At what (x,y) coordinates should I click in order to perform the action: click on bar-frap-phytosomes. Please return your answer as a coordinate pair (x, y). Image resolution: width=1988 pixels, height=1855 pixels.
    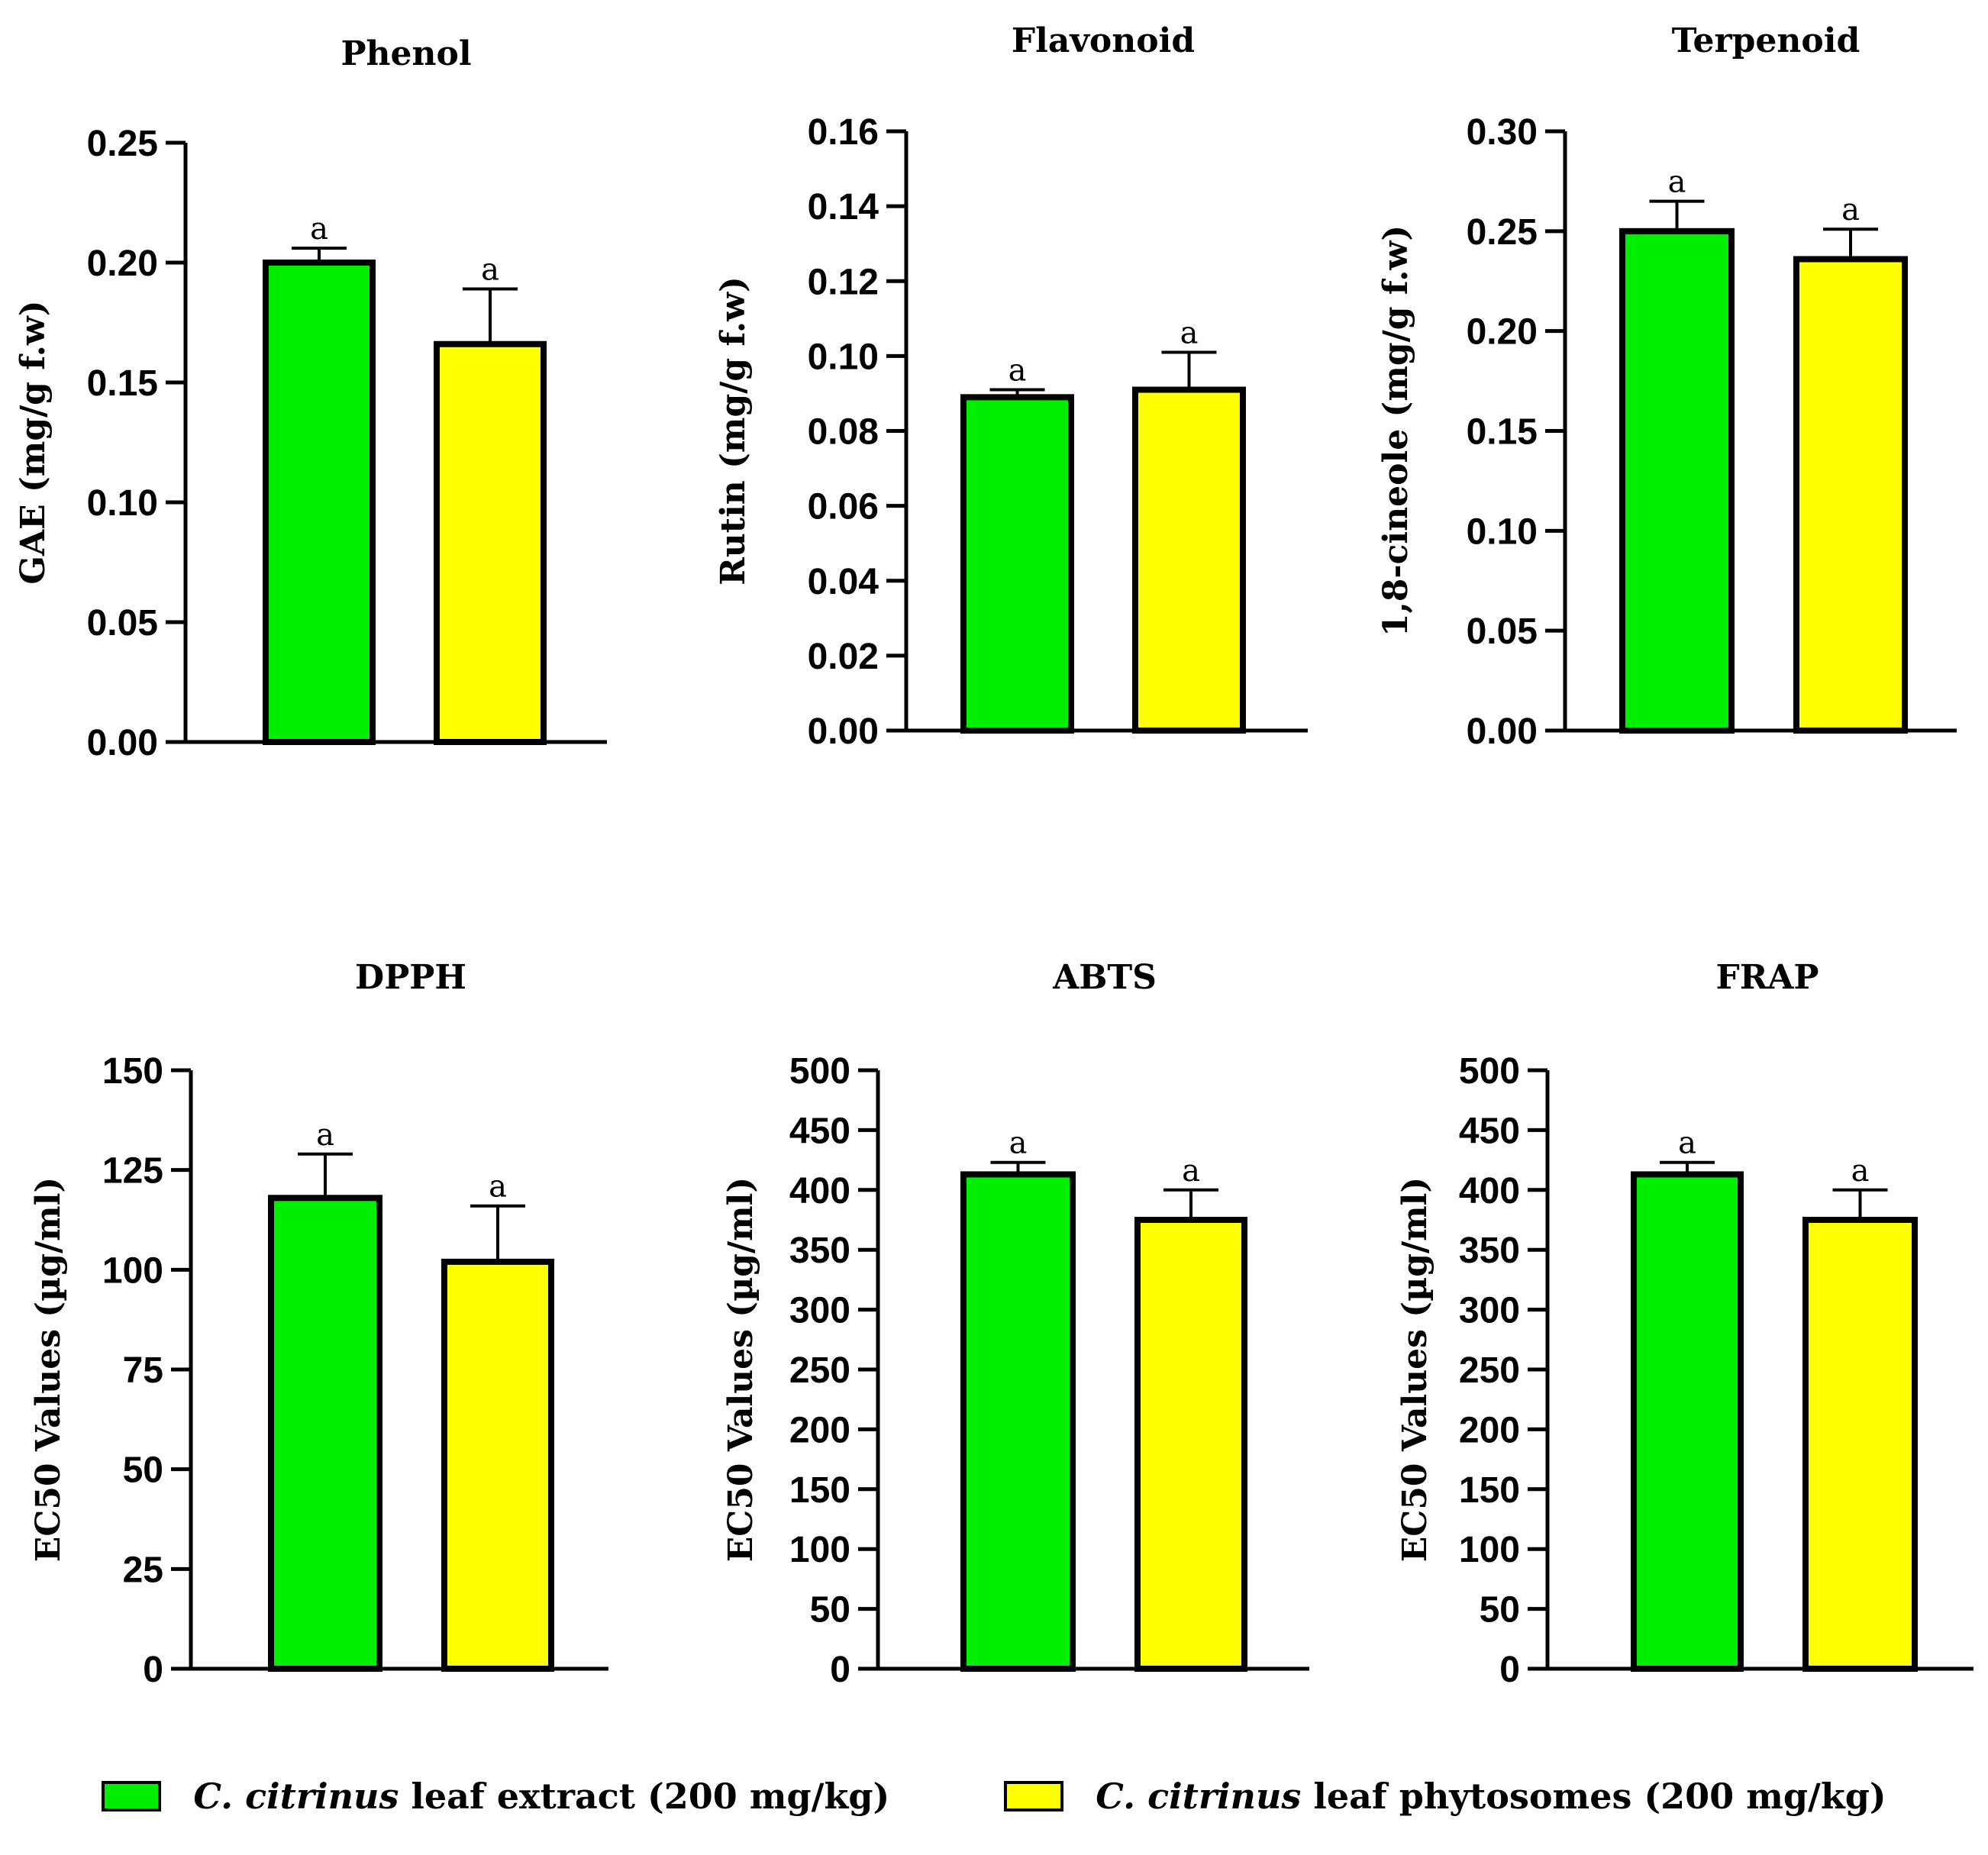
    Looking at the image, I should click on (1860, 1444).